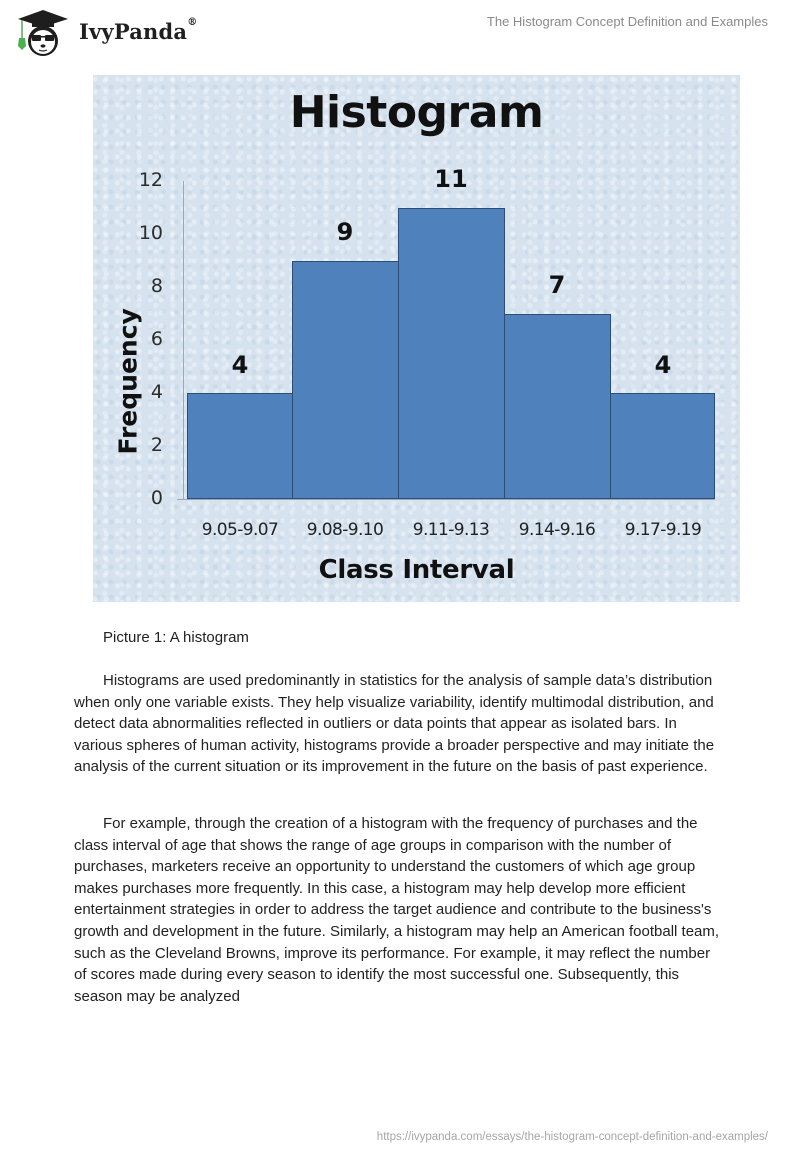  What do you see at coordinates (150, 233) in the screenshot?
I see `y-tick: 10` at bounding box center [150, 233].